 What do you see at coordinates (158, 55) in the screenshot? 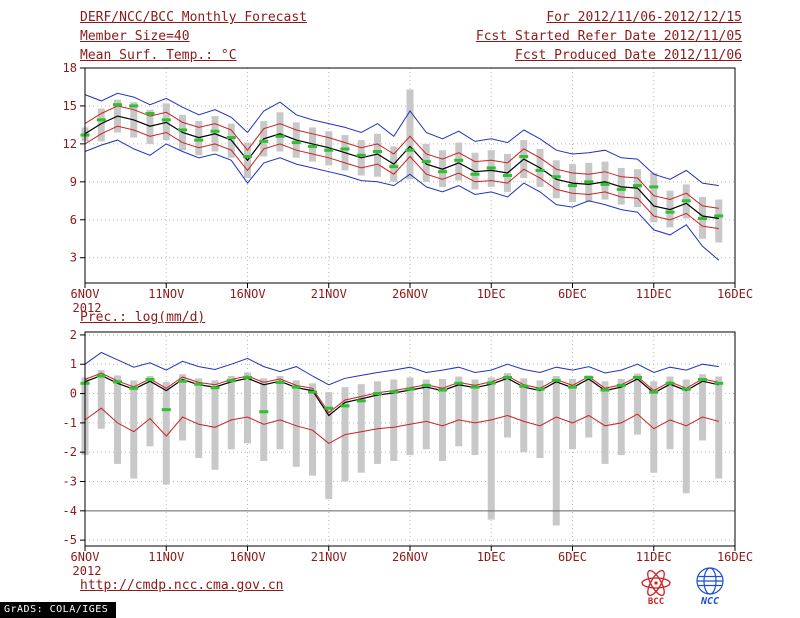
I see `panel1-variable-label: Mean Surf. Temp.: °C` at bounding box center [158, 55].